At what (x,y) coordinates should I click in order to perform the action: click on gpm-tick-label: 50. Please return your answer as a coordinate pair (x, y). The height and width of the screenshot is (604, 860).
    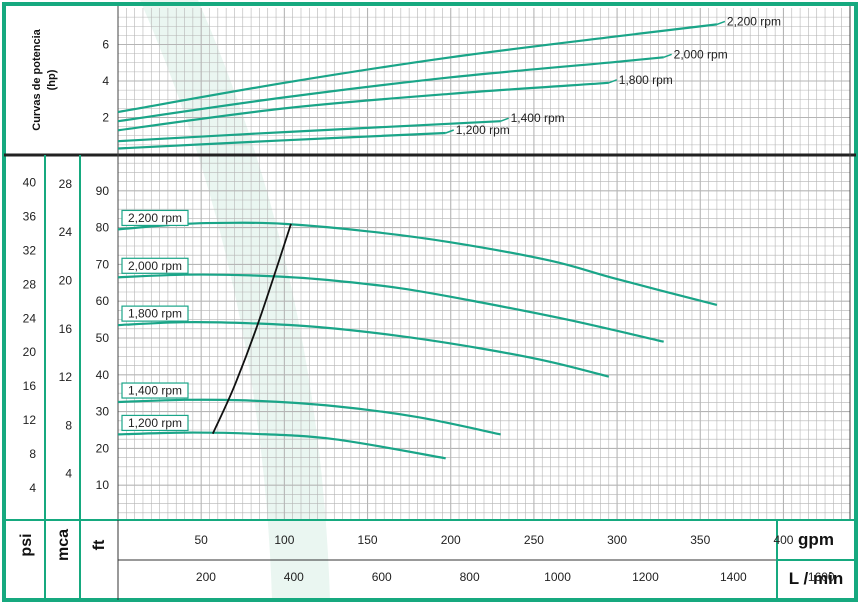
    Looking at the image, I should click on (202, 540).